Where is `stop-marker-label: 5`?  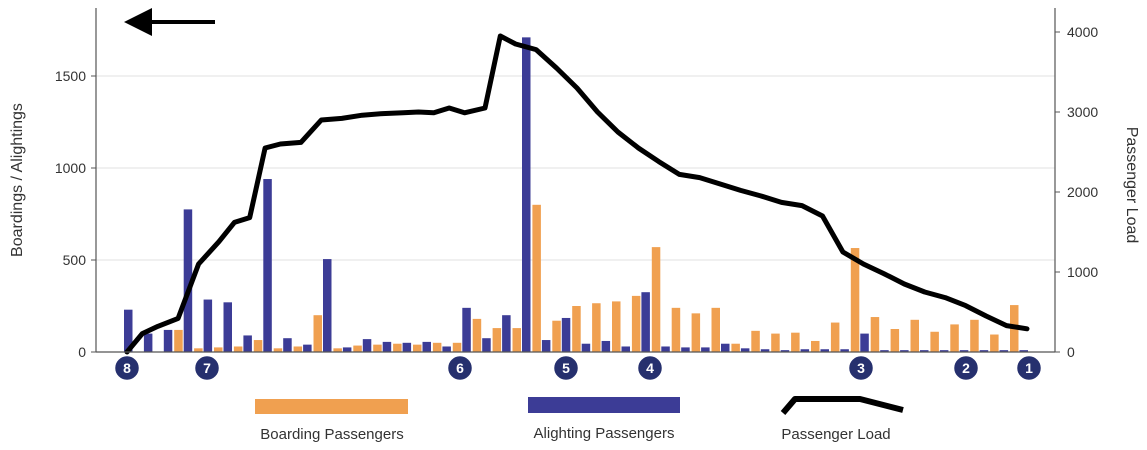 stop-marker-label: 5 is located at coordinates (566, 368).